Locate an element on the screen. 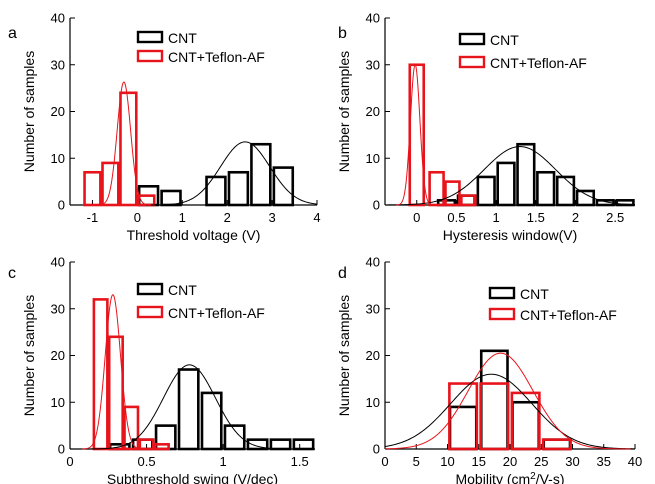 The height and width of the screenshot is (484, 655). panel-label: d is located at coordinates (342, 273).